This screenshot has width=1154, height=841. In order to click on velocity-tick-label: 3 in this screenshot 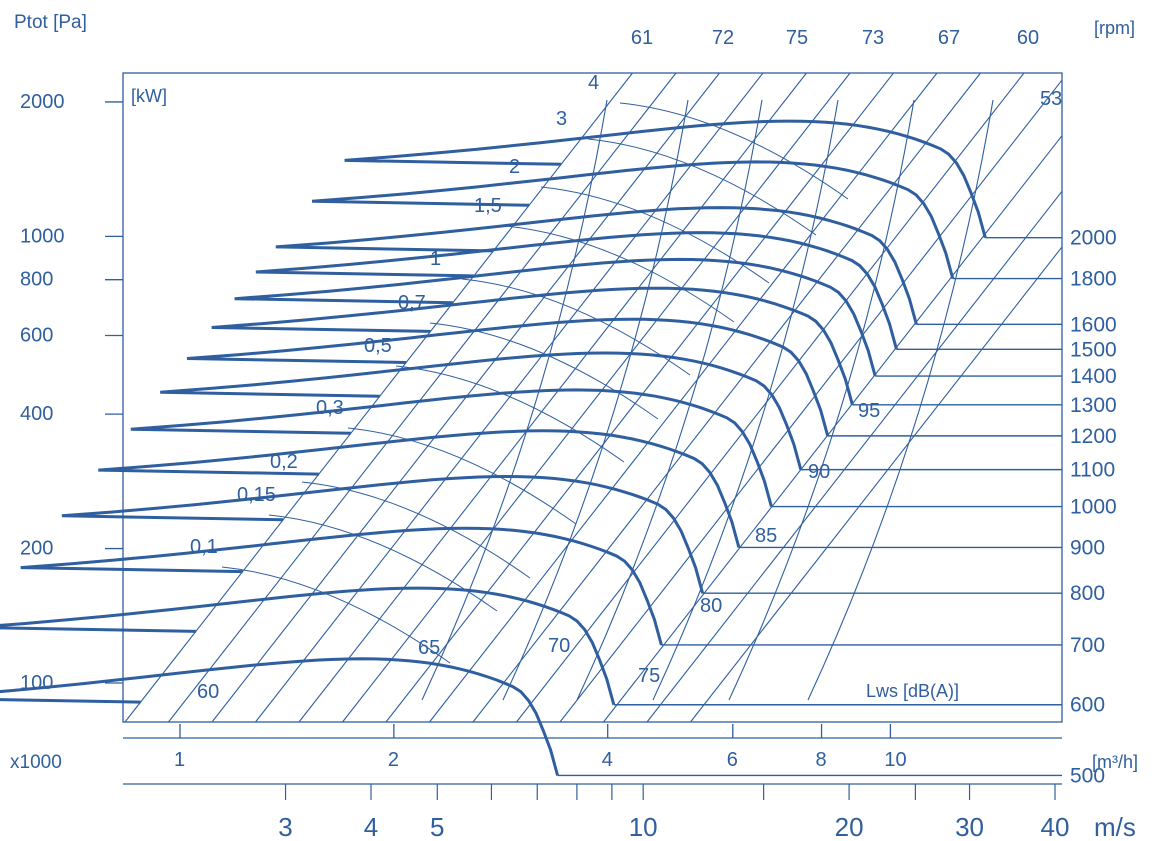, I will do `click(285, 826)`.